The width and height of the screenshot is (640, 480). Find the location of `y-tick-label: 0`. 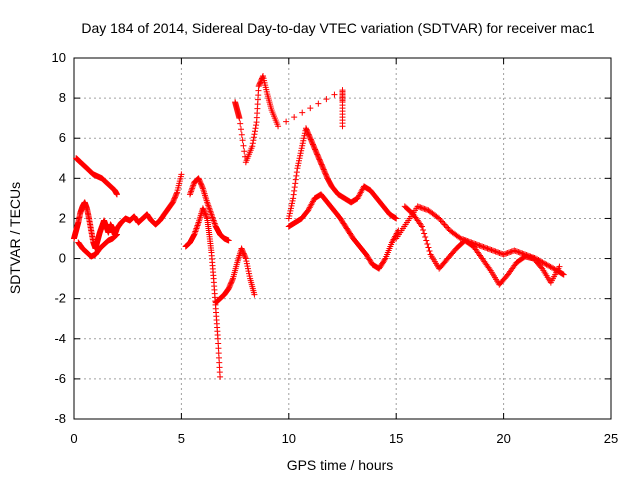

y-tick-label: 0 is located at coordinates (62, 258).